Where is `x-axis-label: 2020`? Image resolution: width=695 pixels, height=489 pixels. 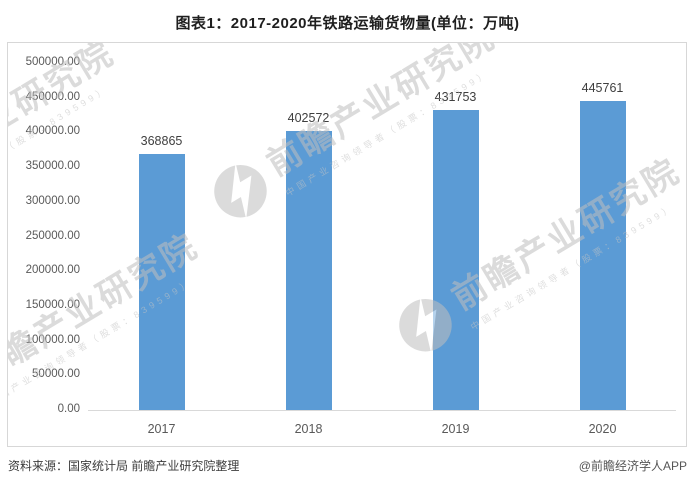 x-axis-label: 2020 is located at coordinates (602, 429).